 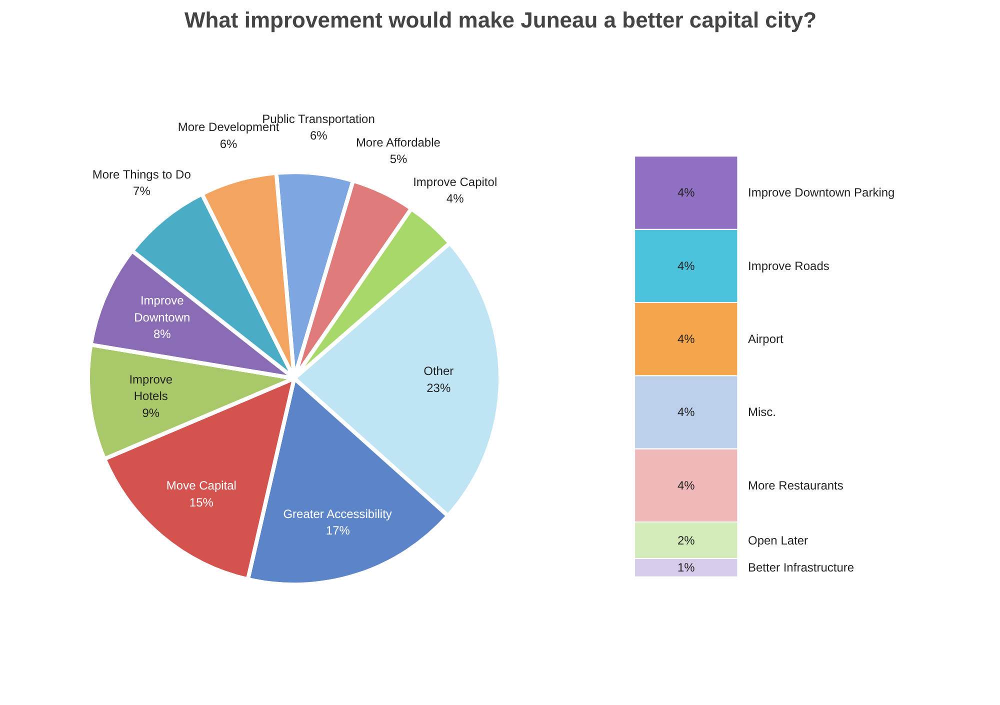 I want to click on slice-label: Improve Hotels, so click(x=151, y=388).